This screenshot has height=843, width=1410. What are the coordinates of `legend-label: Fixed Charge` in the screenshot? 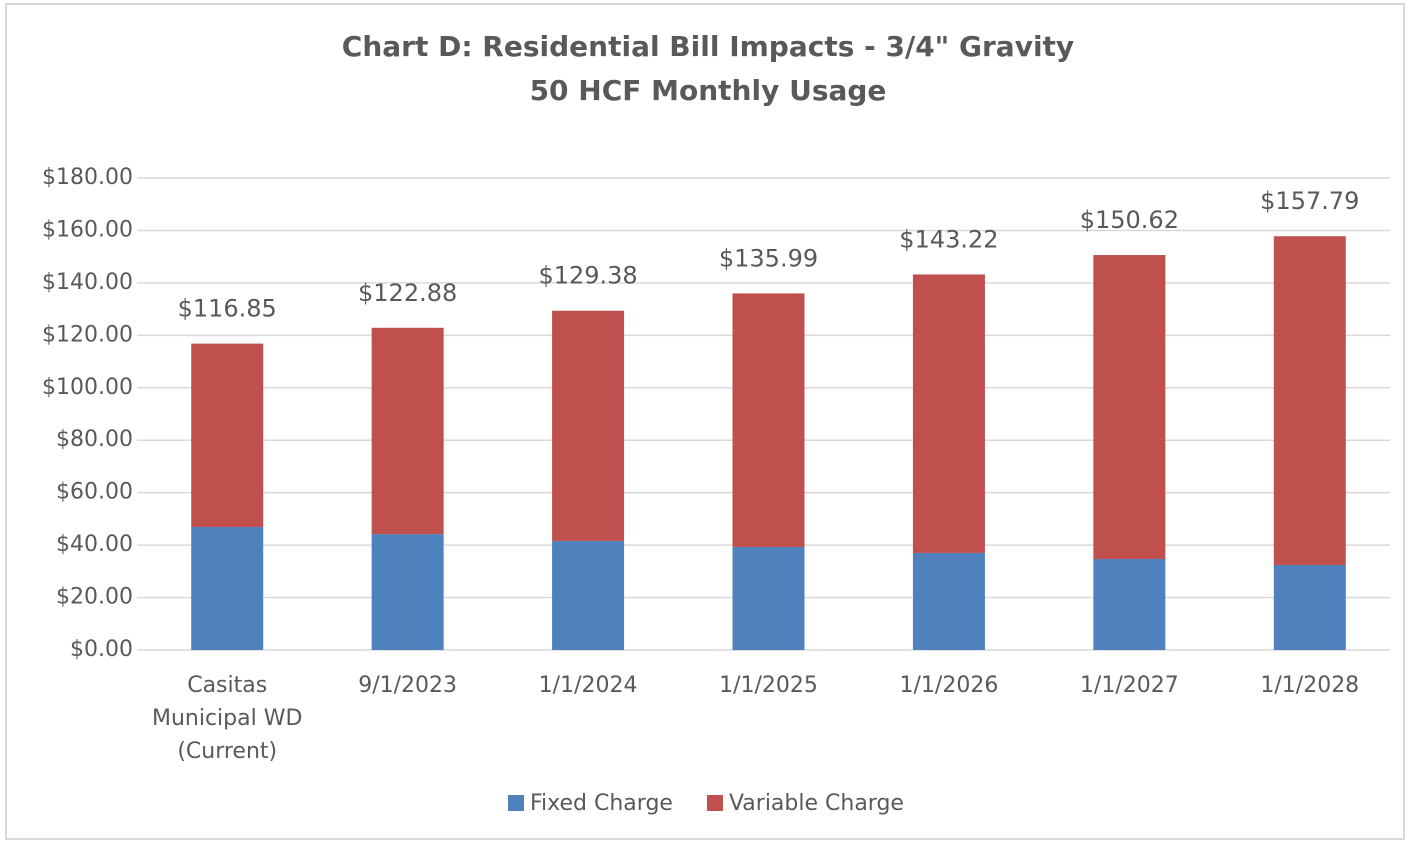 It's located at (601, 803).